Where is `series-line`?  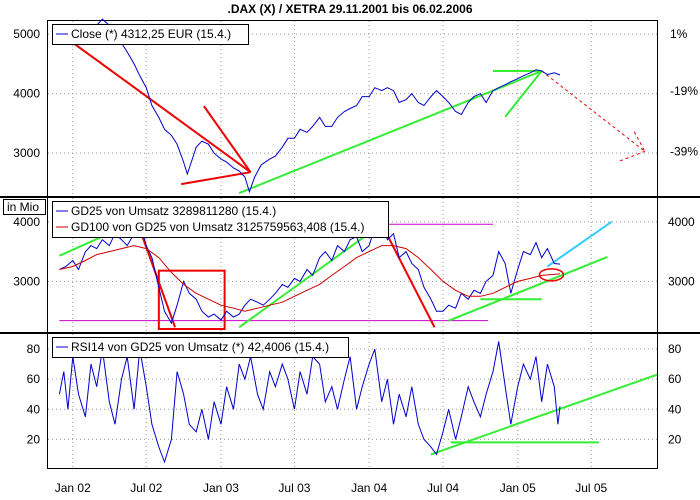
series-line is located at coordinates (310, 278).